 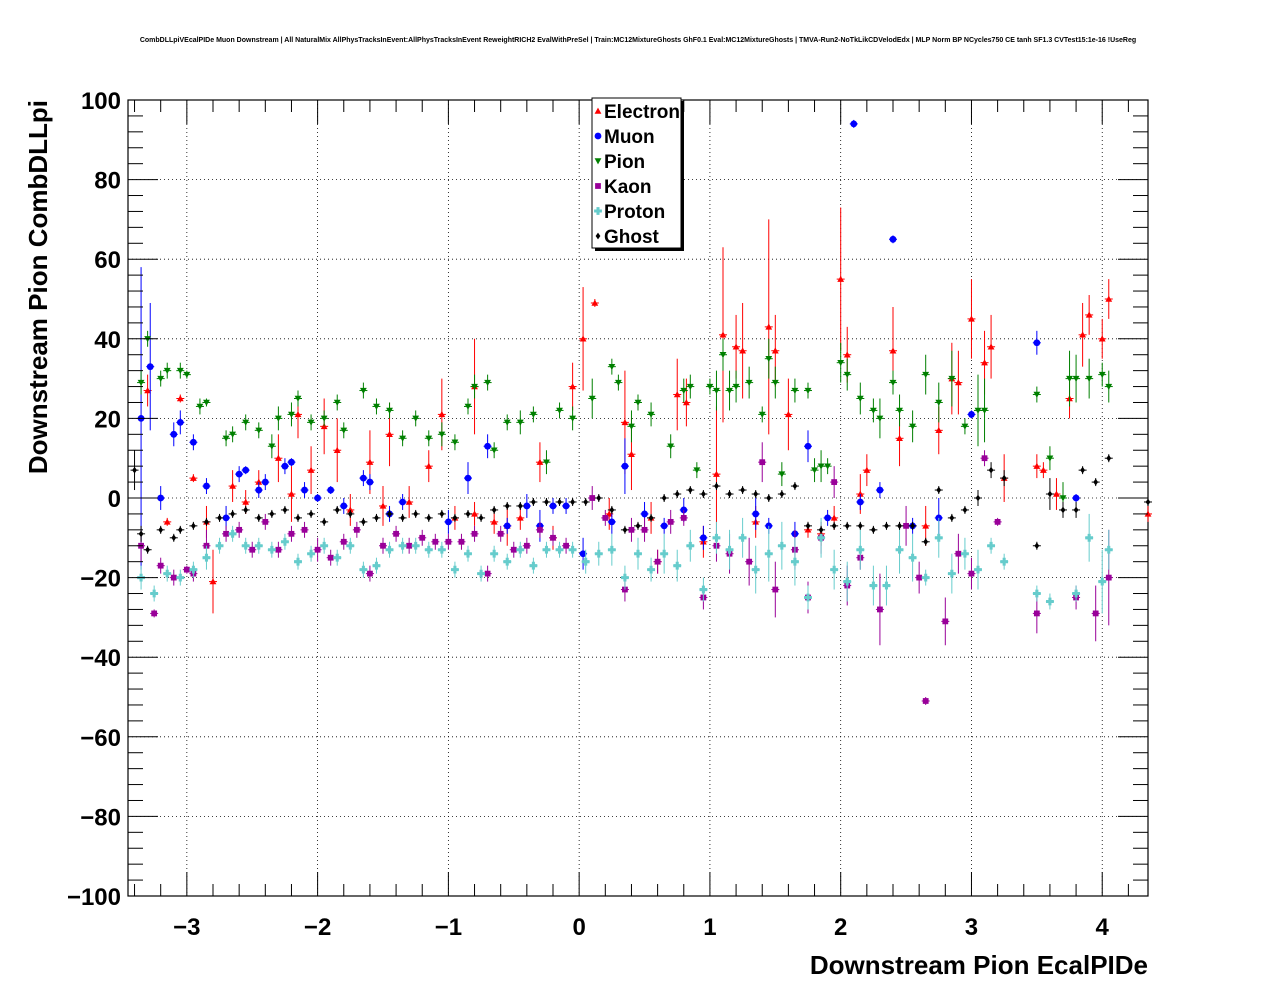 I want to click on legend-item-pion: Pion, so click(x=619, y=162).